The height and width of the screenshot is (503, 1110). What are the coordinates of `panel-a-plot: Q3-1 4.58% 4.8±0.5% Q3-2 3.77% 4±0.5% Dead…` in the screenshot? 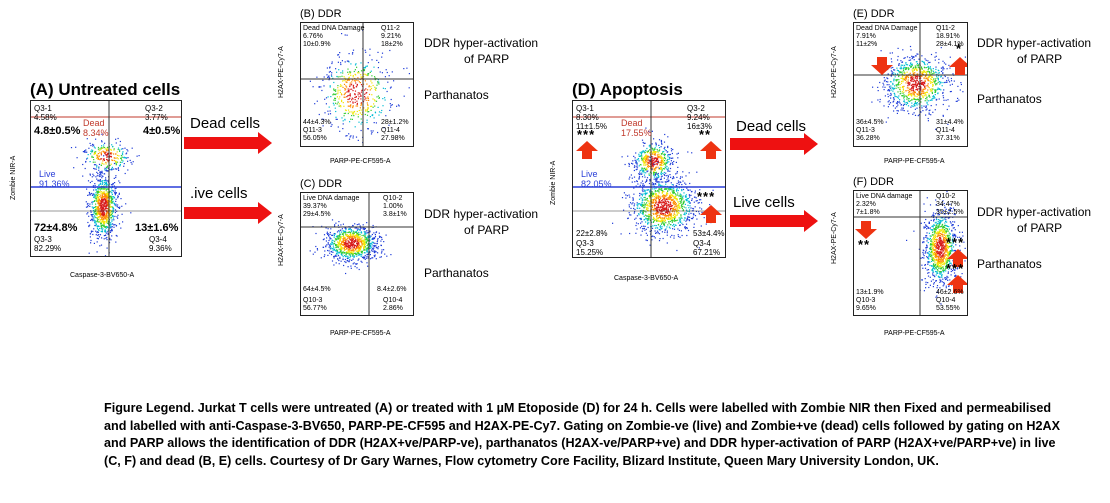 It's located at (106, 178).